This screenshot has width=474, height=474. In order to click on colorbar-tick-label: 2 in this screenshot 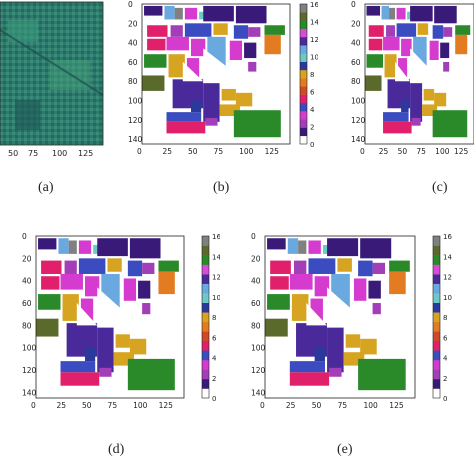, I will do `click(312, 128)`.